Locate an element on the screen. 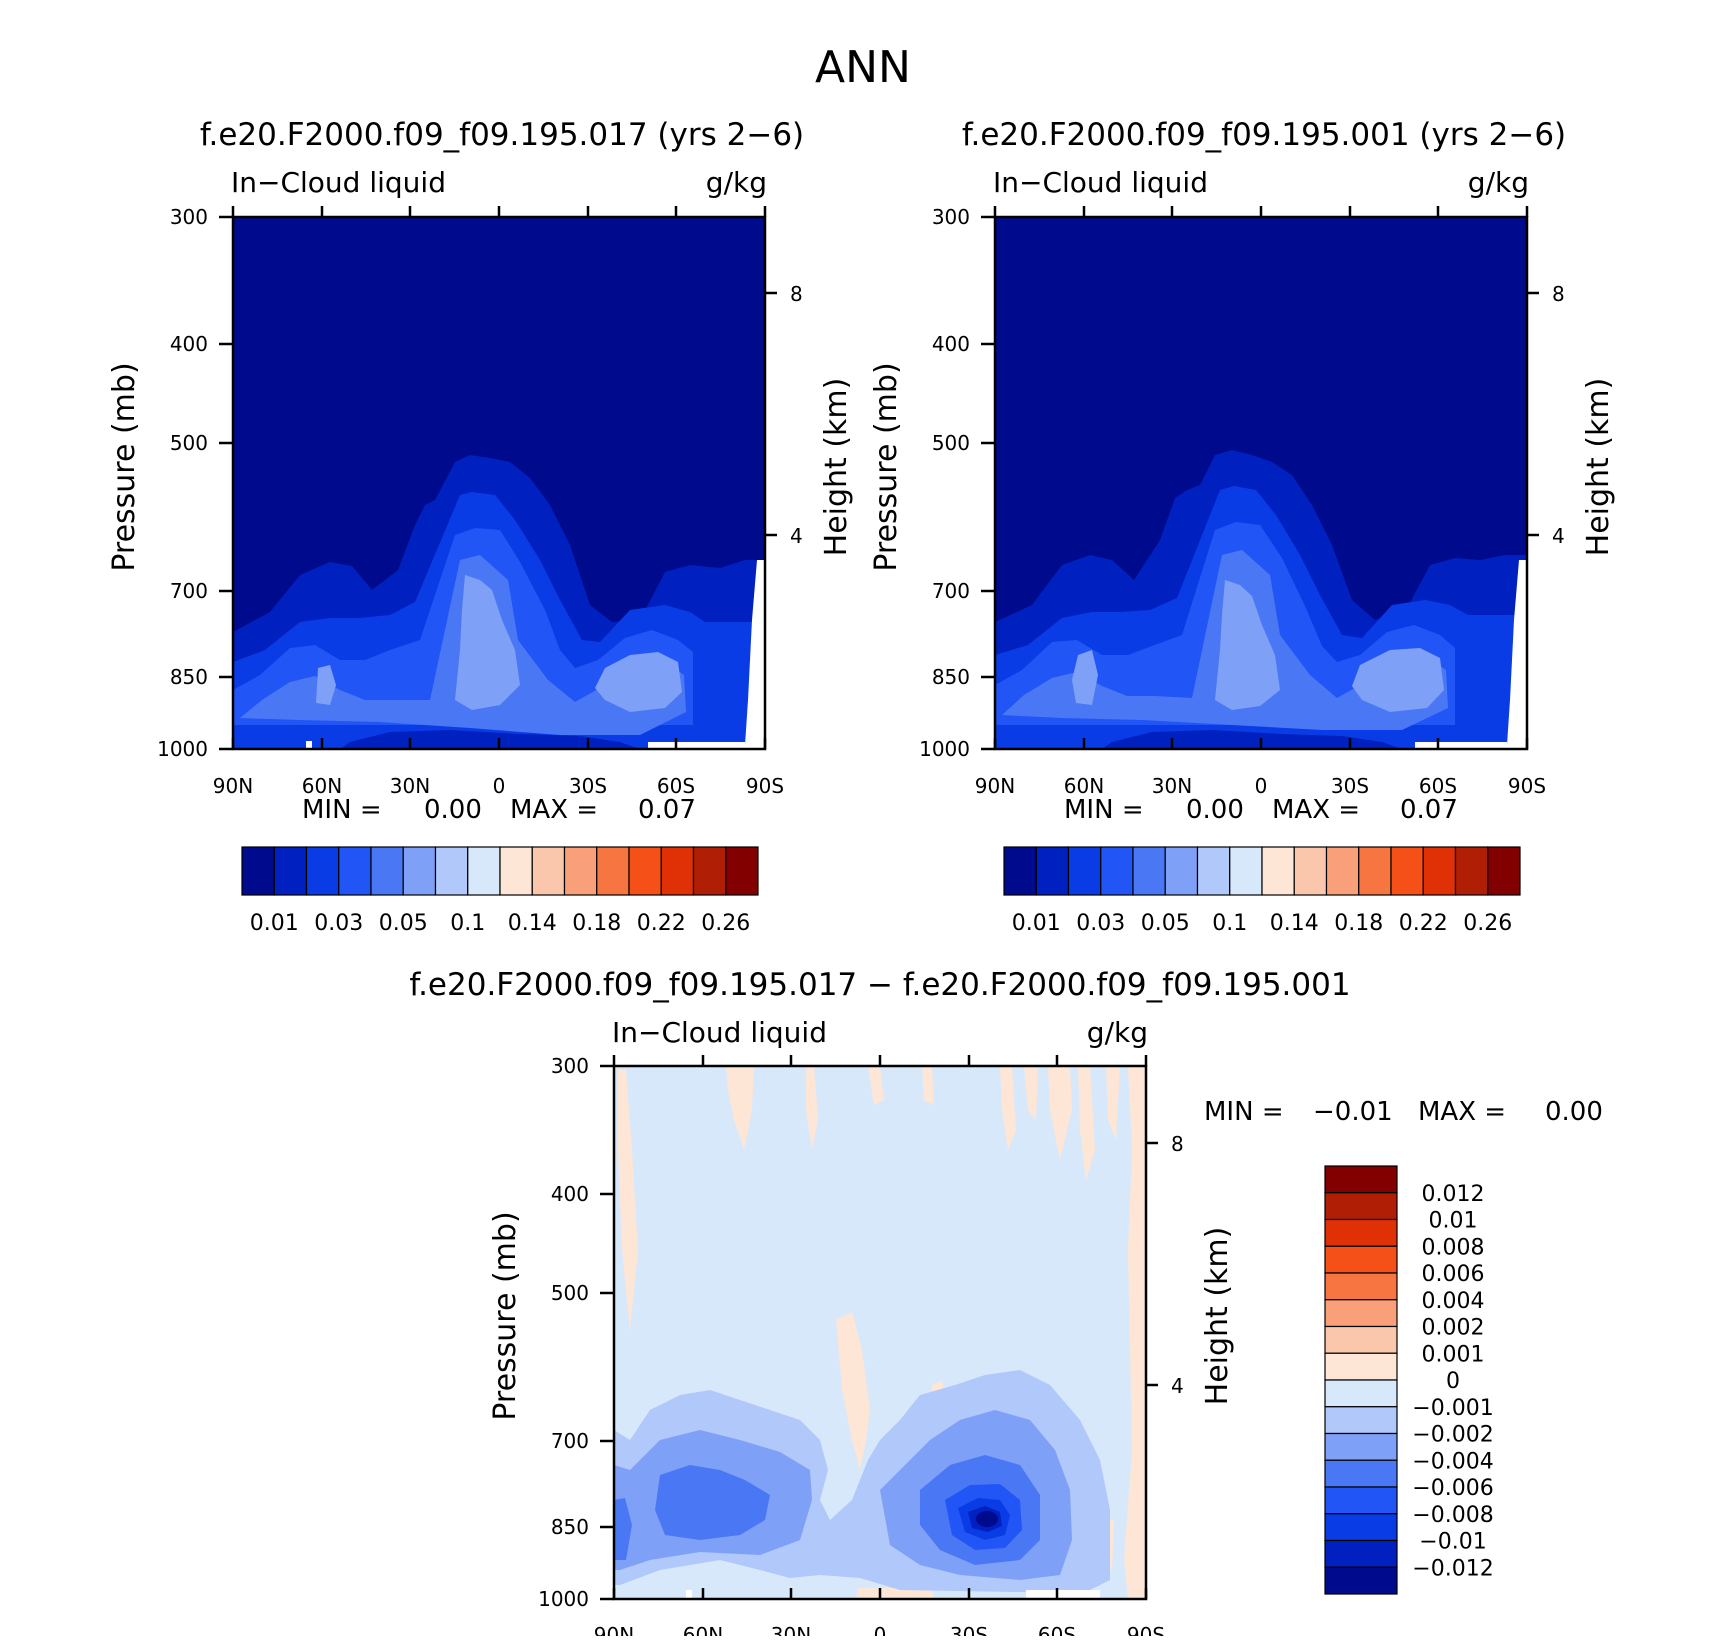  y-tick-500: 500 is located at coordinates (582, 1293).